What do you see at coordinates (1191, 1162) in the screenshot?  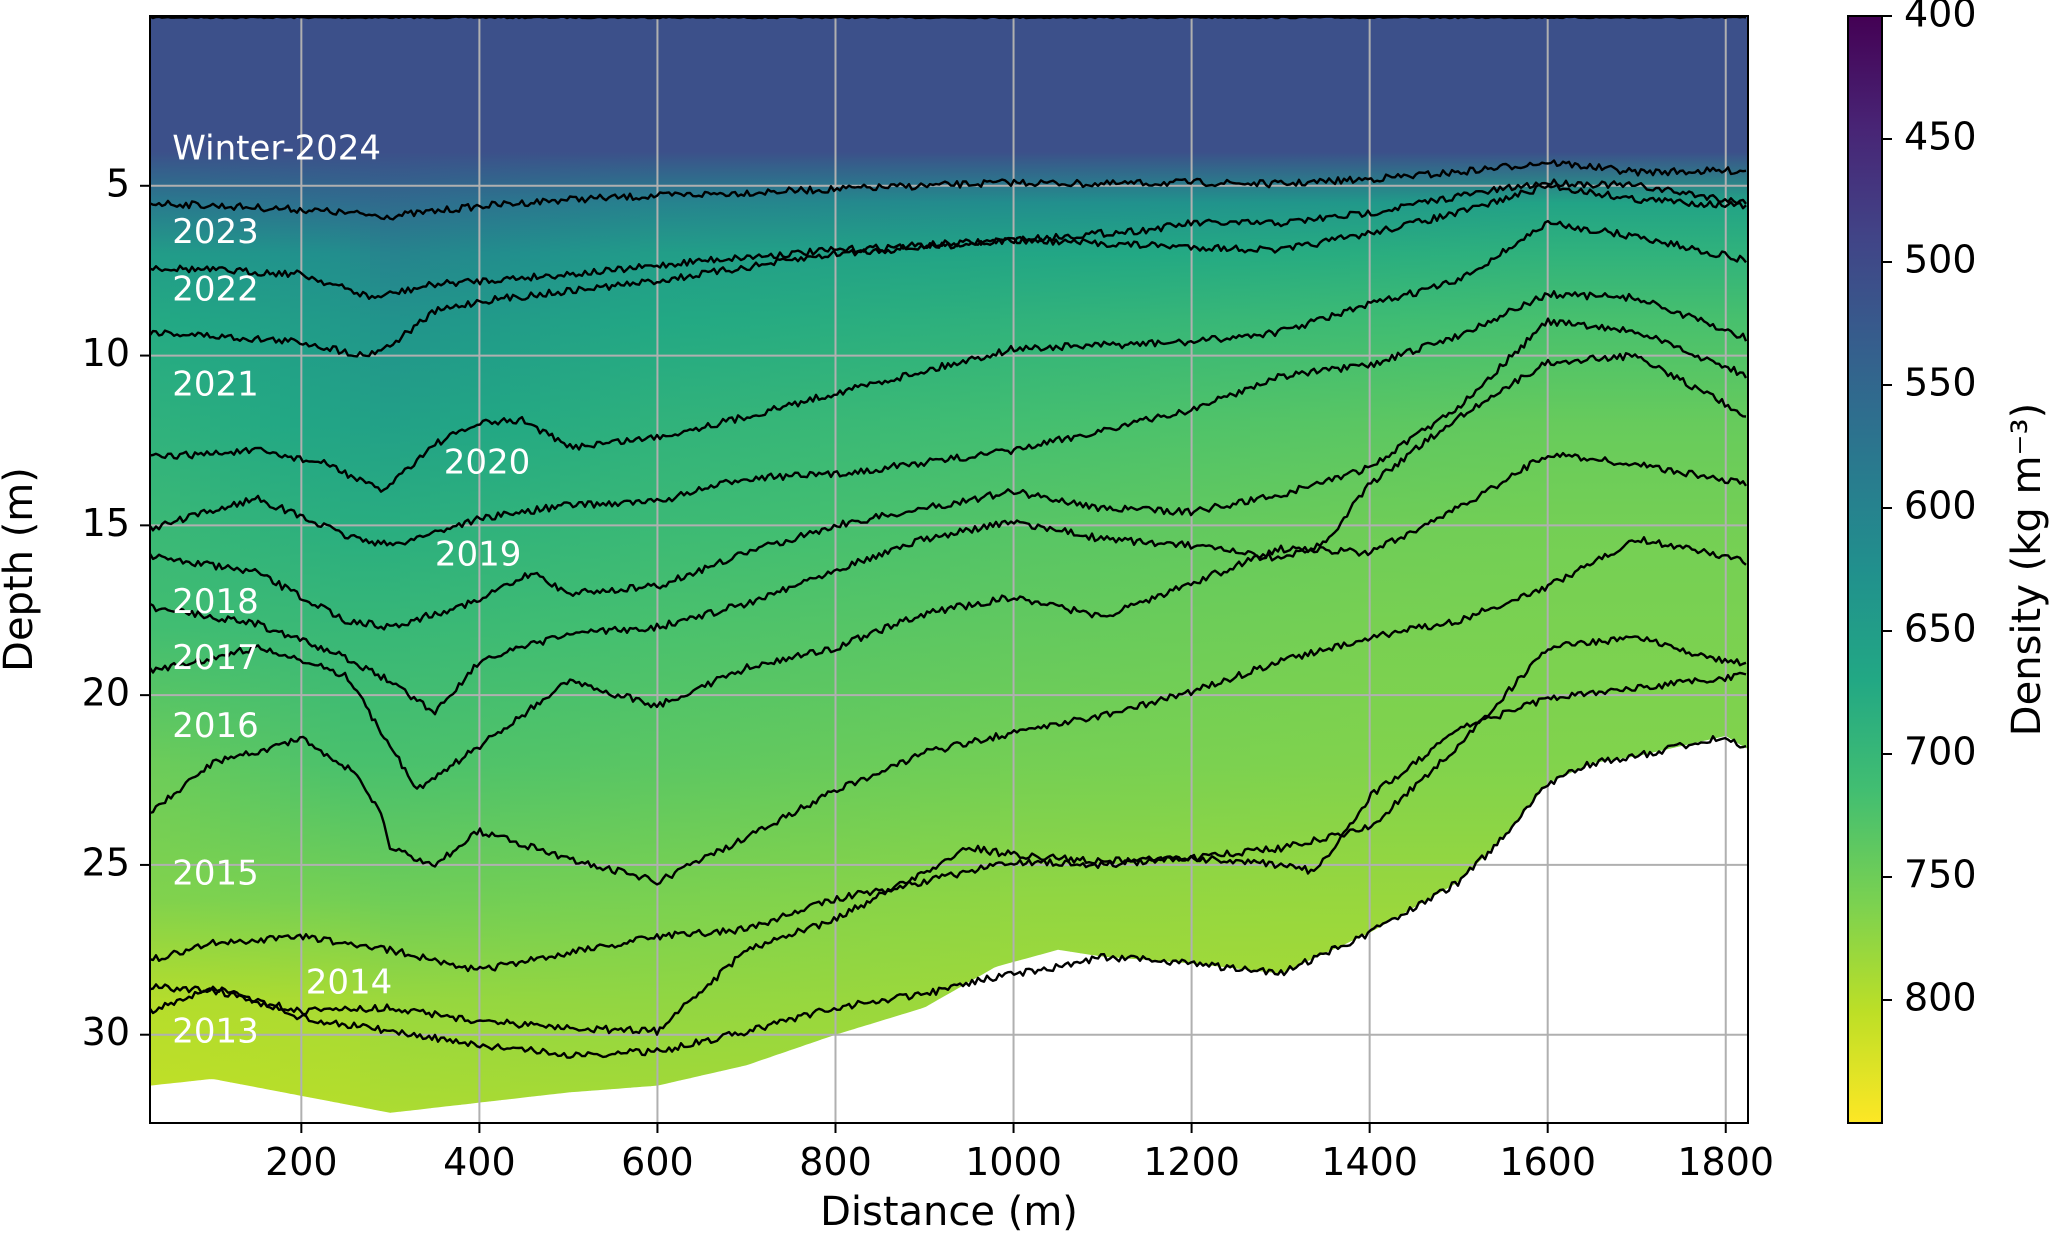 I see `x-tick-label: 1200` at bounding box center [1191, 1162].